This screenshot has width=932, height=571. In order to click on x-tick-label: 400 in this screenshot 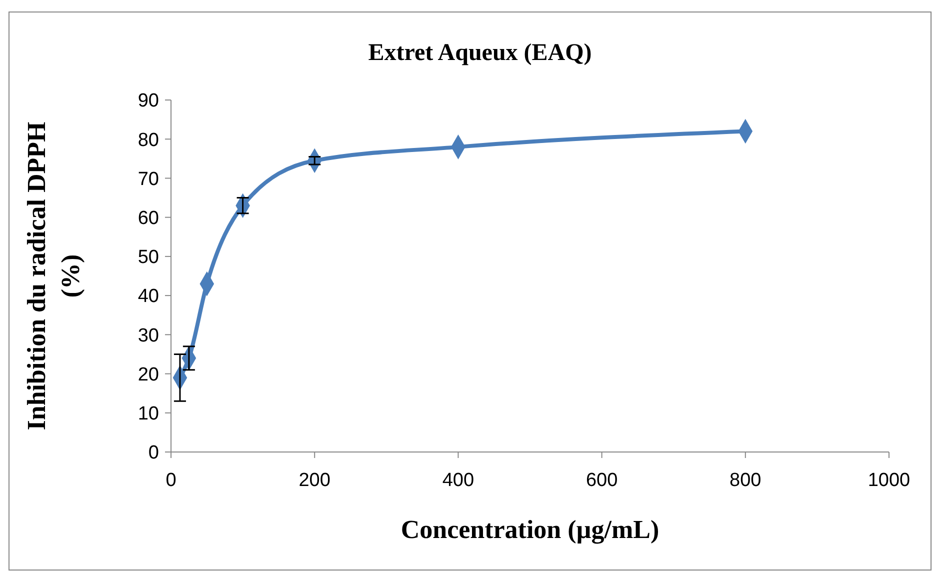, I will do `click(458, 480)`.